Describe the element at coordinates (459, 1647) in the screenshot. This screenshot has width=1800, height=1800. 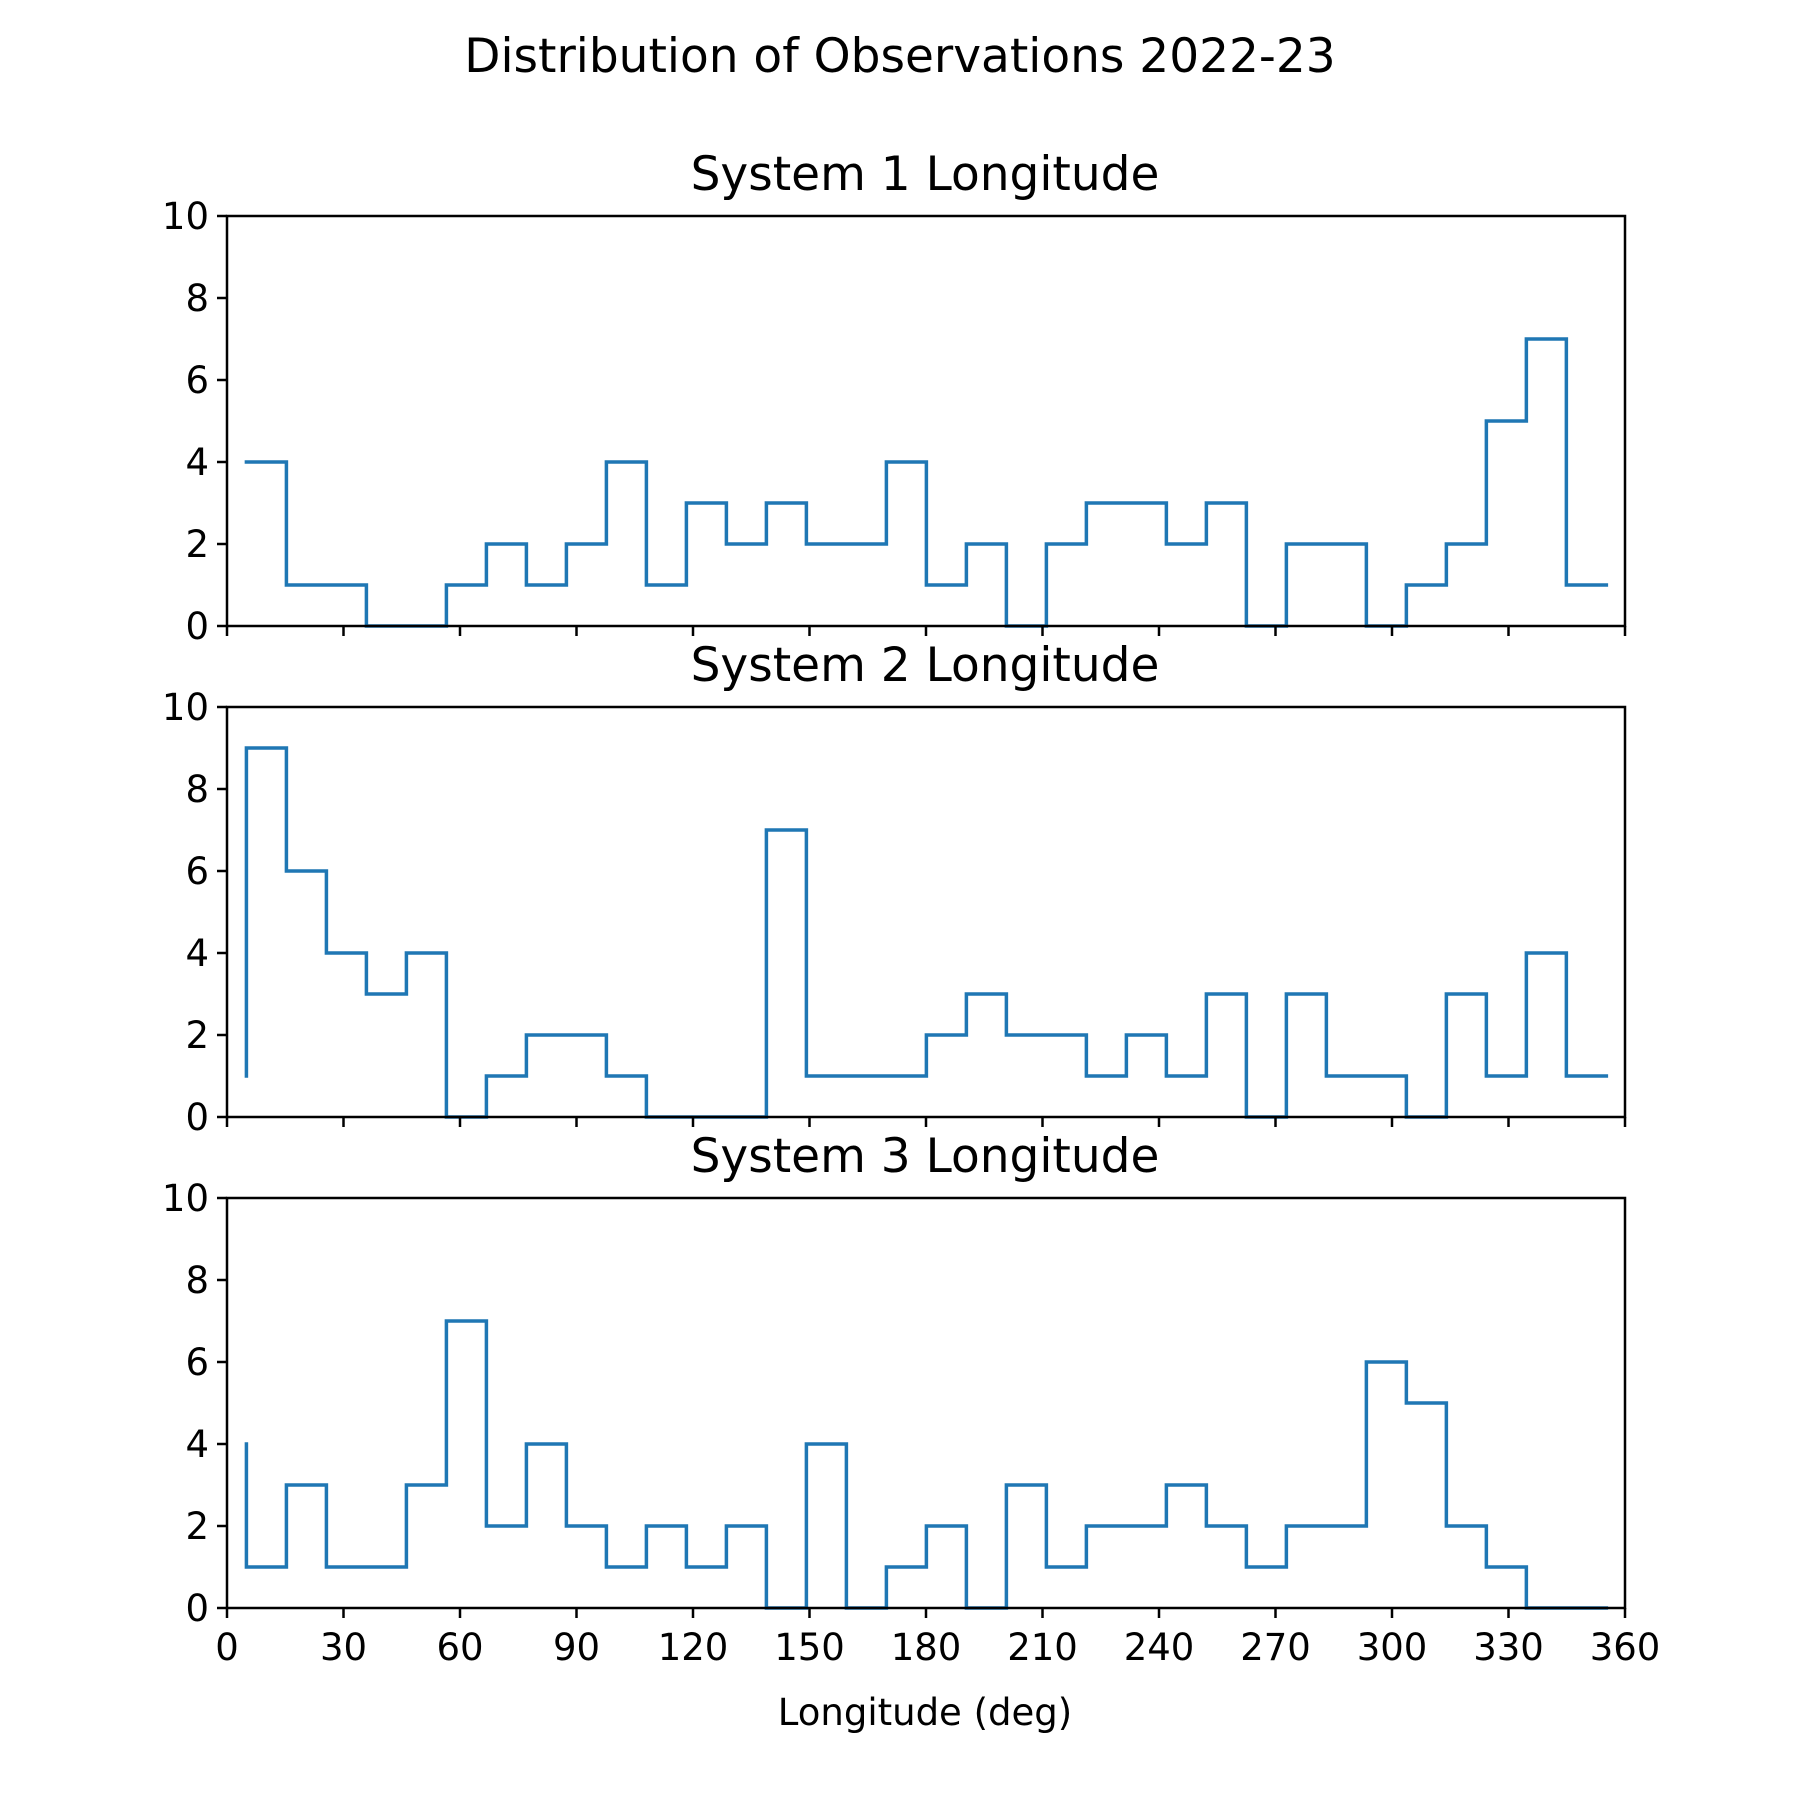
I see `x-tick-label: 60` at that location.